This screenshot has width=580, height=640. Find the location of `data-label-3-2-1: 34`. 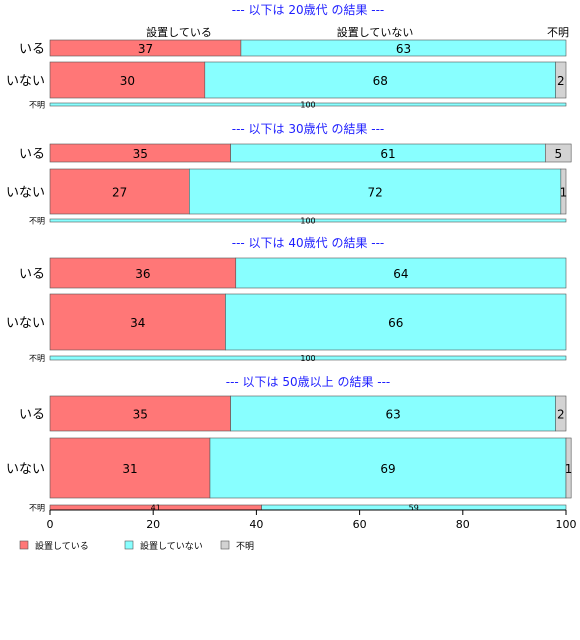

data-label-3-2-1: 34 is located at coordinates (137, 323).